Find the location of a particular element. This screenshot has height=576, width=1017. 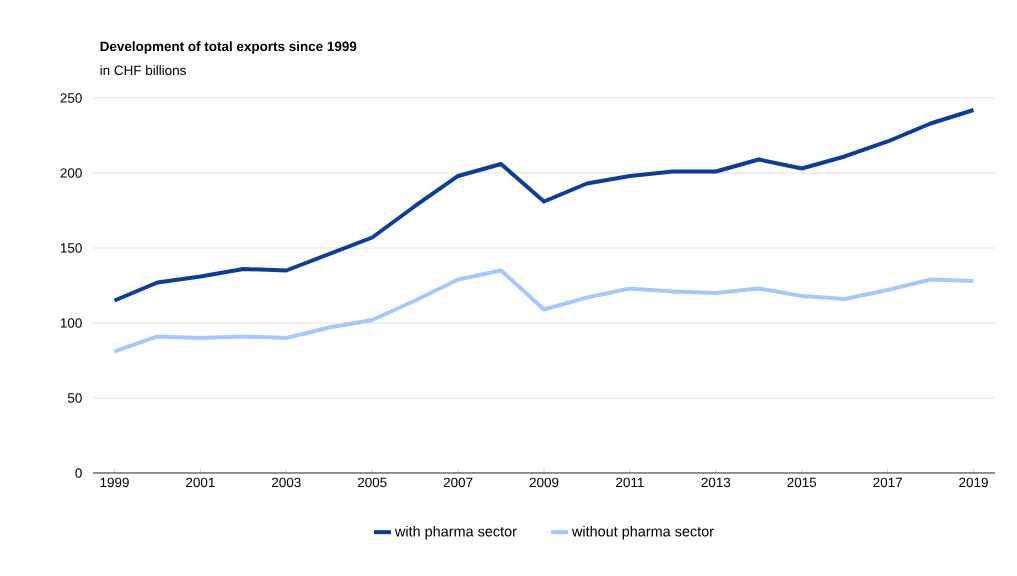

x-tick-label: 2005 is located at coordinates (372, 482).